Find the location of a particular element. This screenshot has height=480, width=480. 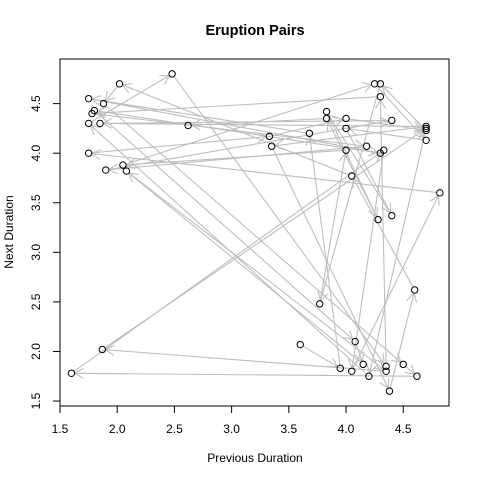

x-tick-label: 4.0 is located at coordinates (346, 429).